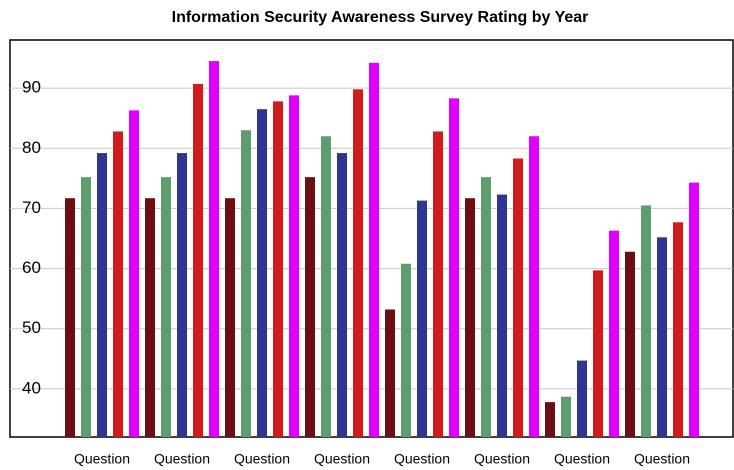 The width and height of the screenshot is (734, 470). Describe the element at coordinates (31, 387) in the screenshot. I see `y-tick-label: 40` at that location.